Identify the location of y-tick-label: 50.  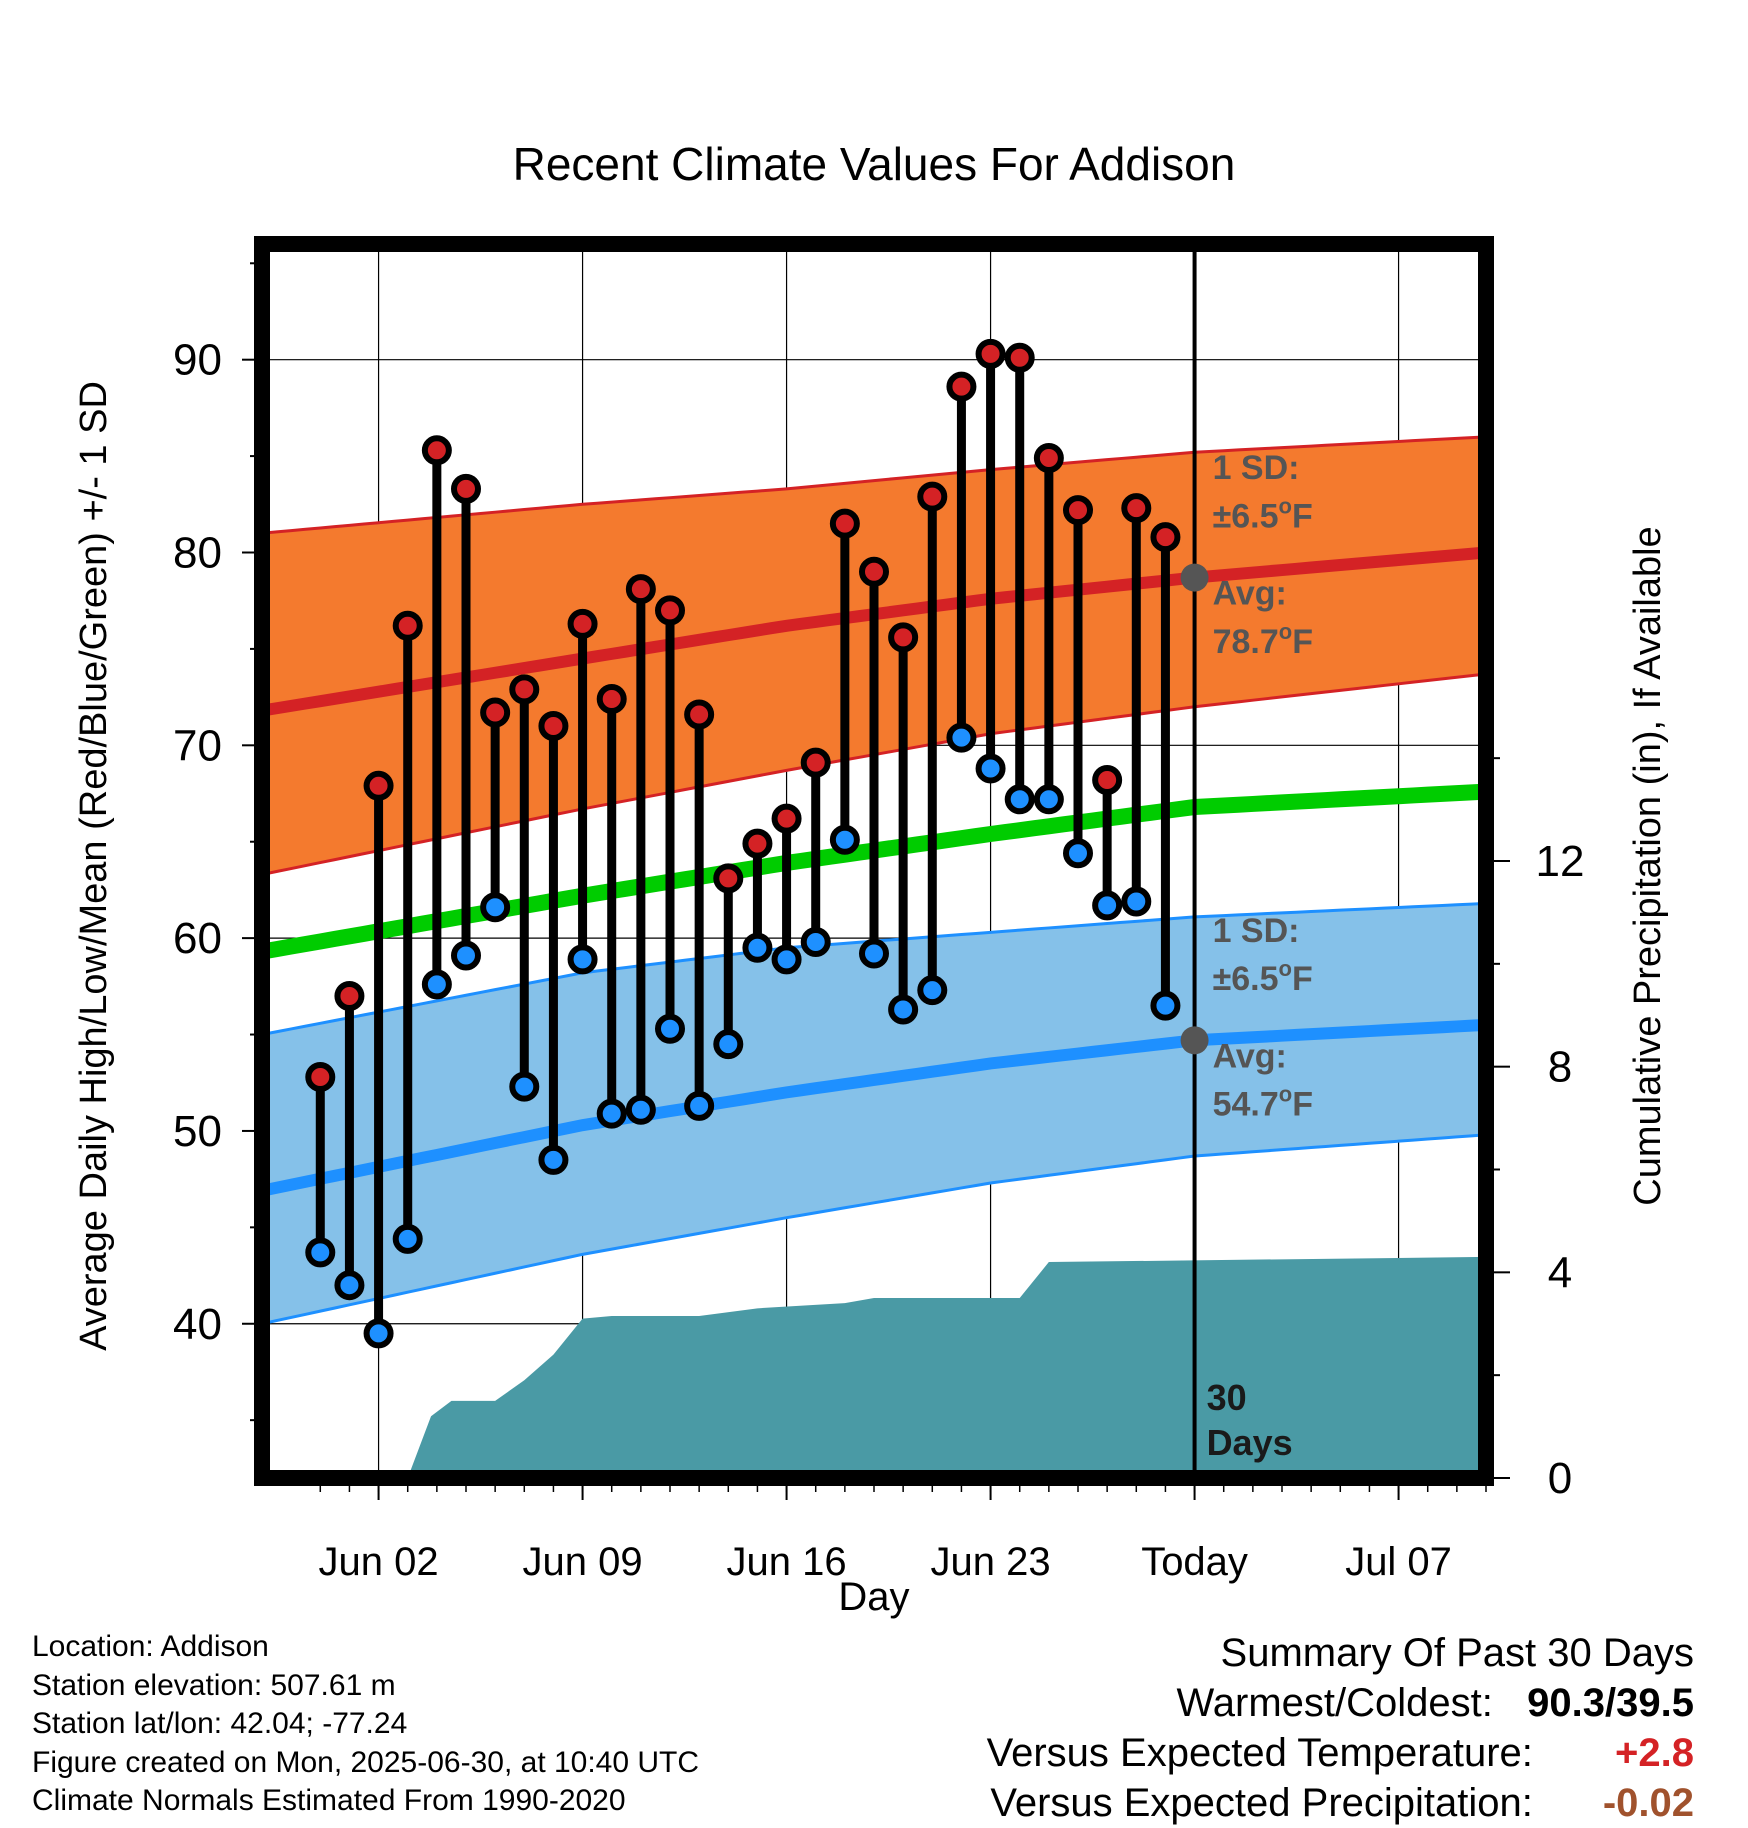
(197, 1131).